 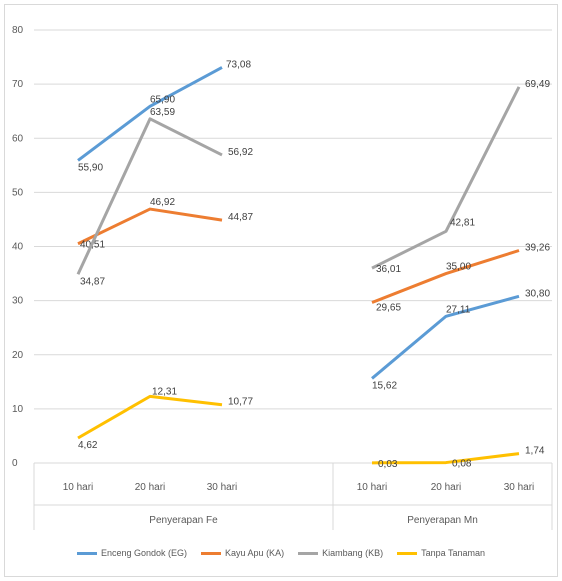 I want to click on legend-item: Tanpa Tanaman, so click(x=441, y=553).